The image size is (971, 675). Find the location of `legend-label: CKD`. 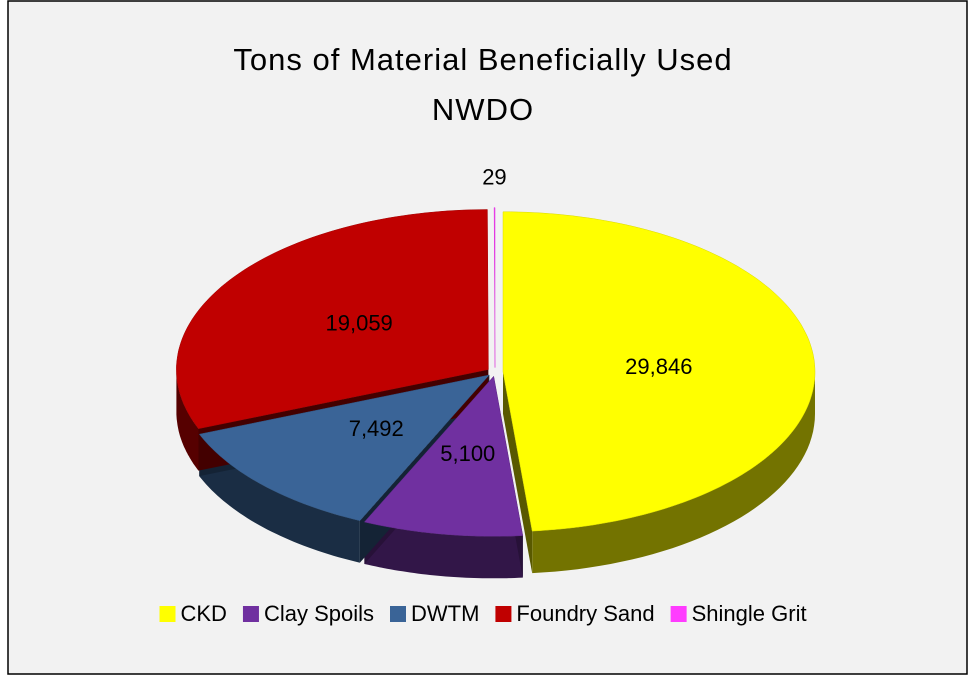

legend-label: CKD is located at coordinates (204, 613).